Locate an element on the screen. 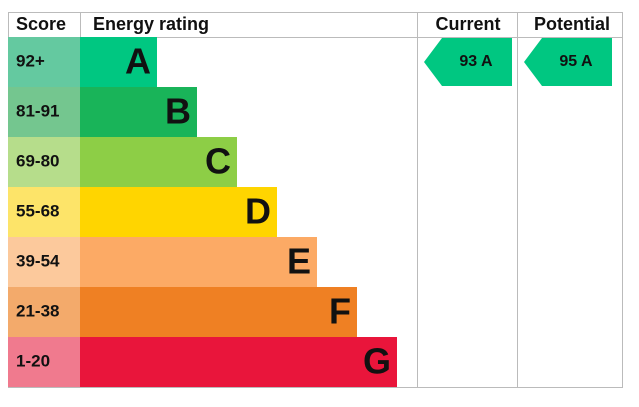 This screenshot has width=639, height=407. header-score: Score is located at coordinates (41, 24).